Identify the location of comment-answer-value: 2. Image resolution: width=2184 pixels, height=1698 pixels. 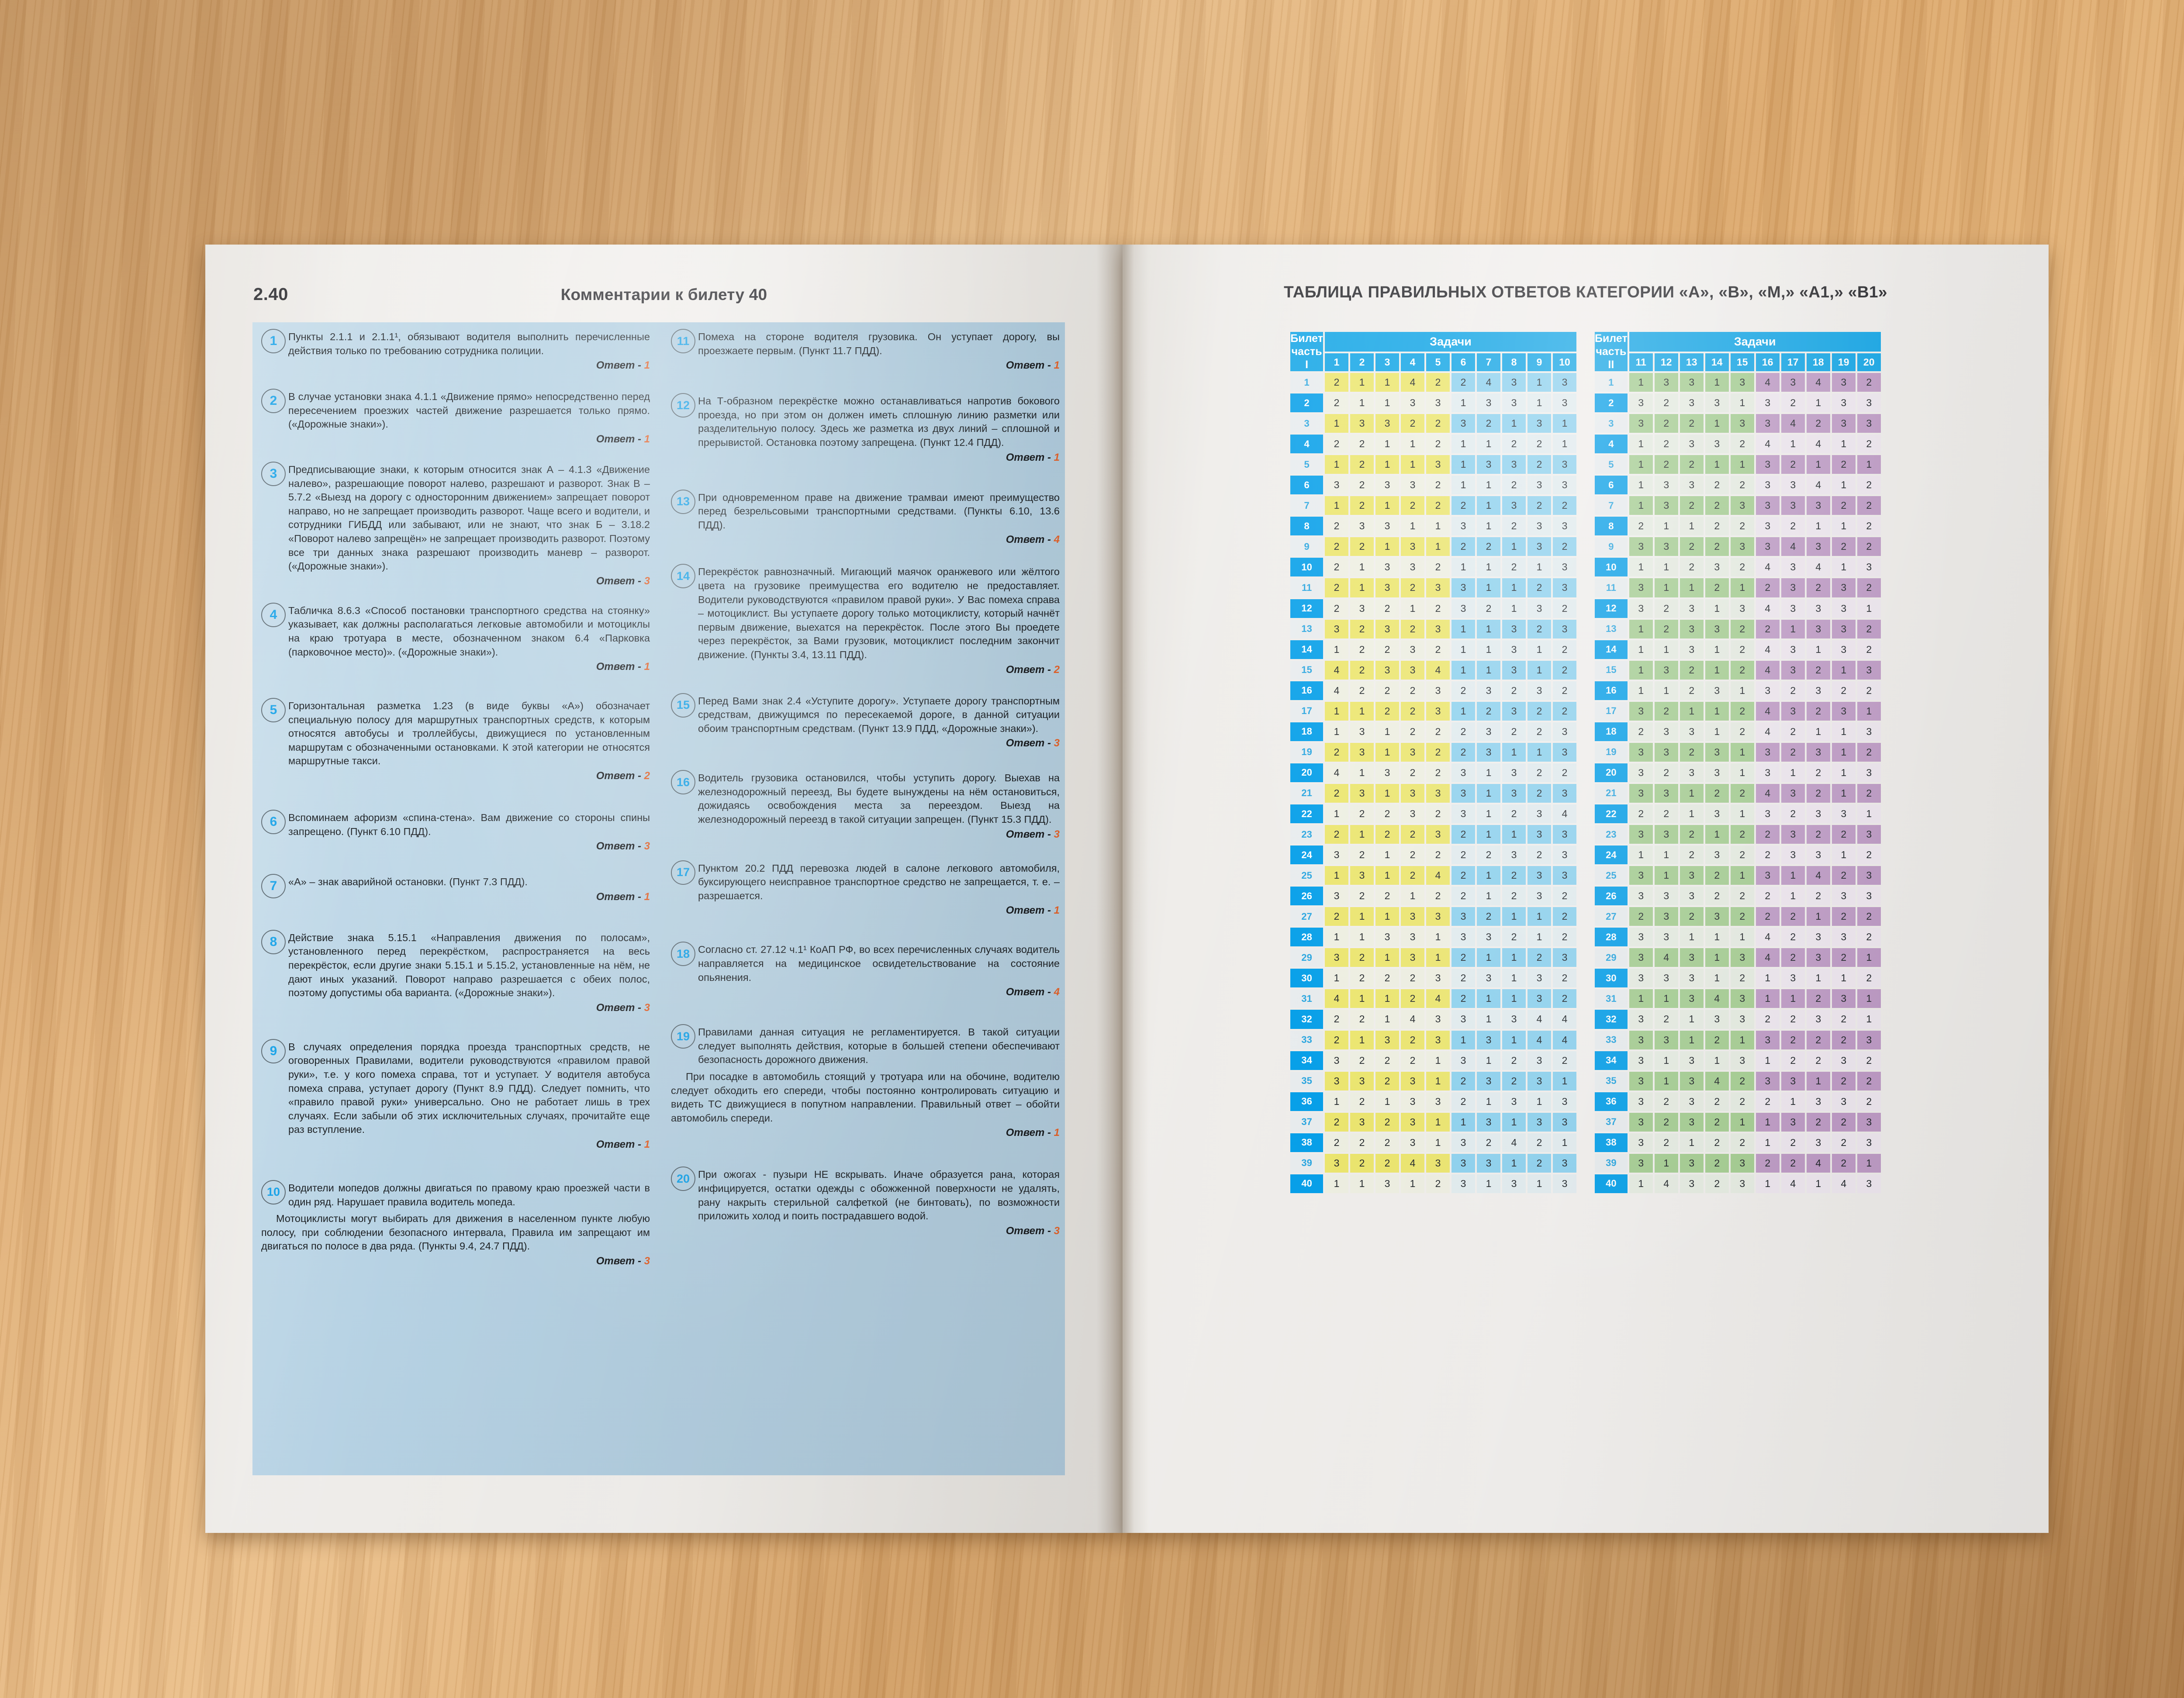
(1055, 669).